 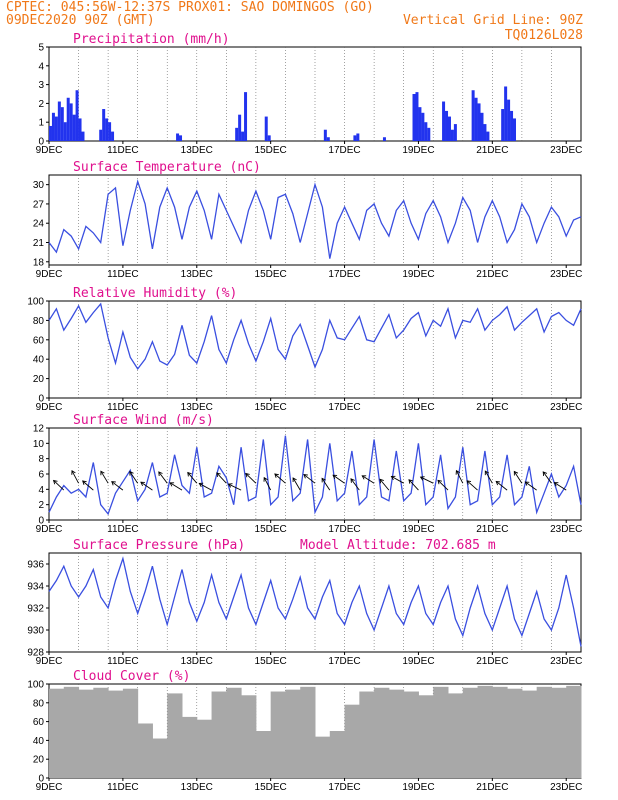 What do you see at coordinates (41, 48) in the screenshot?
I see `y-tick-label: 5` at bounding box center [41, 48].